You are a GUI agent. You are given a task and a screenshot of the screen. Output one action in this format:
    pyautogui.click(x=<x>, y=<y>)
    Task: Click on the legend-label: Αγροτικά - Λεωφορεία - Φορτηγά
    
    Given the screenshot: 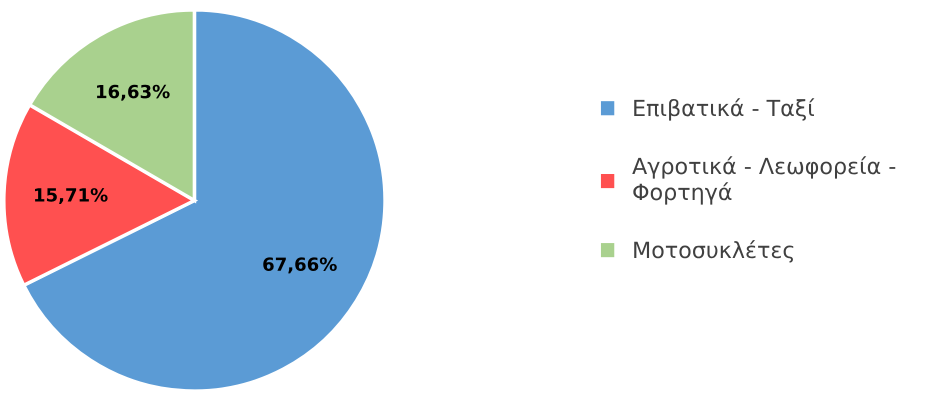 What is the action you would take?
    pyautogui.click(x=764, y=180)
    